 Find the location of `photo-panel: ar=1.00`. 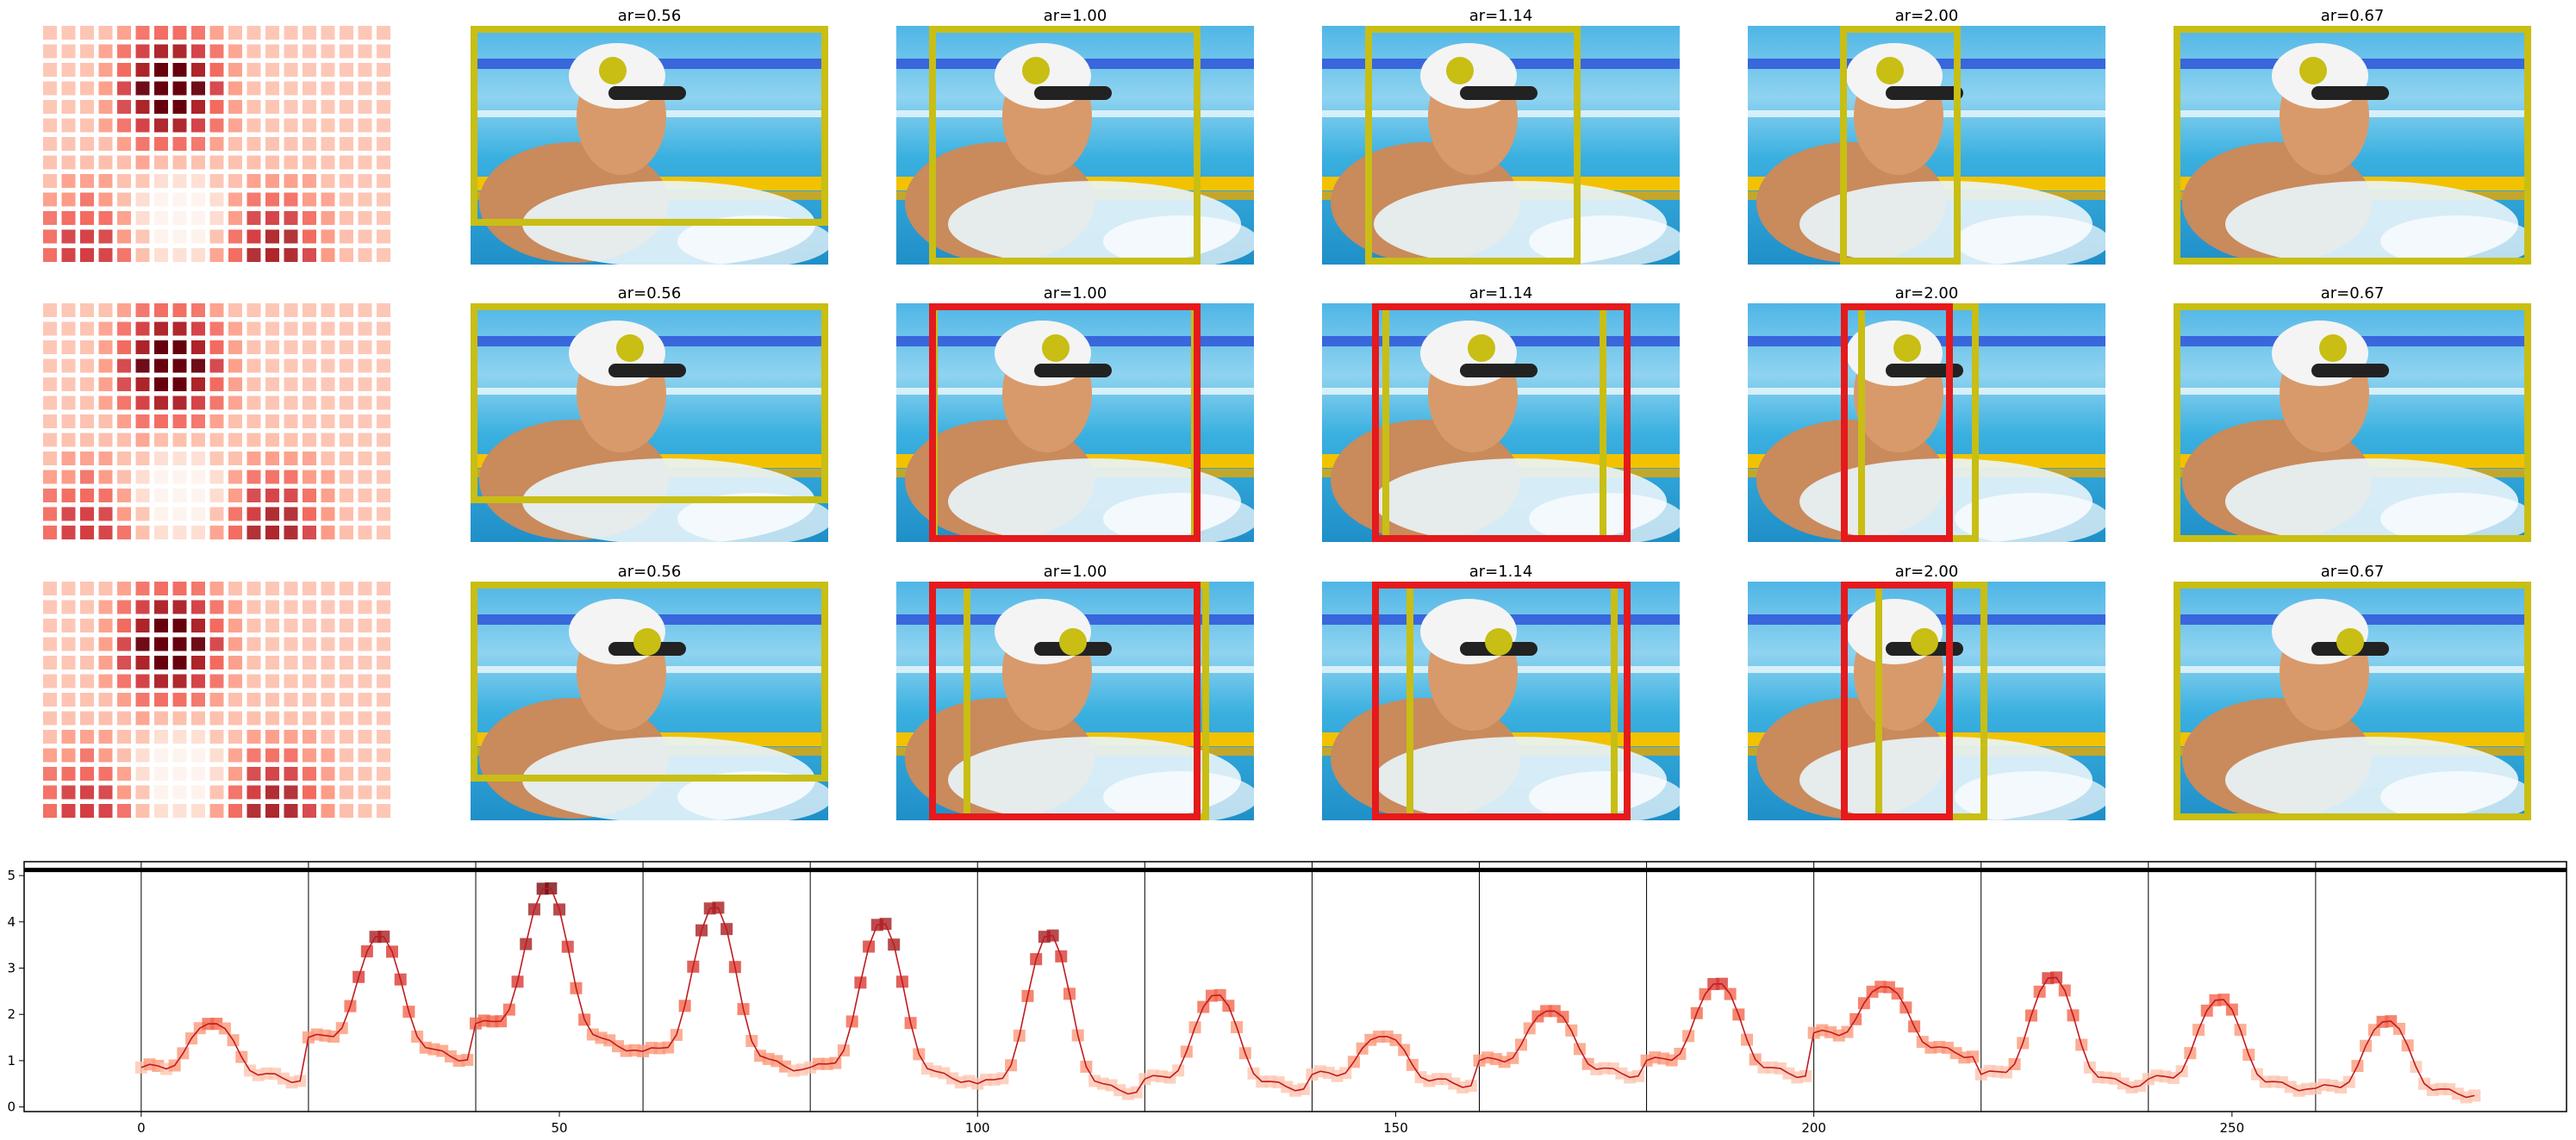

photo-panel: ar=1.00 is located at coordinates (1075, 691).